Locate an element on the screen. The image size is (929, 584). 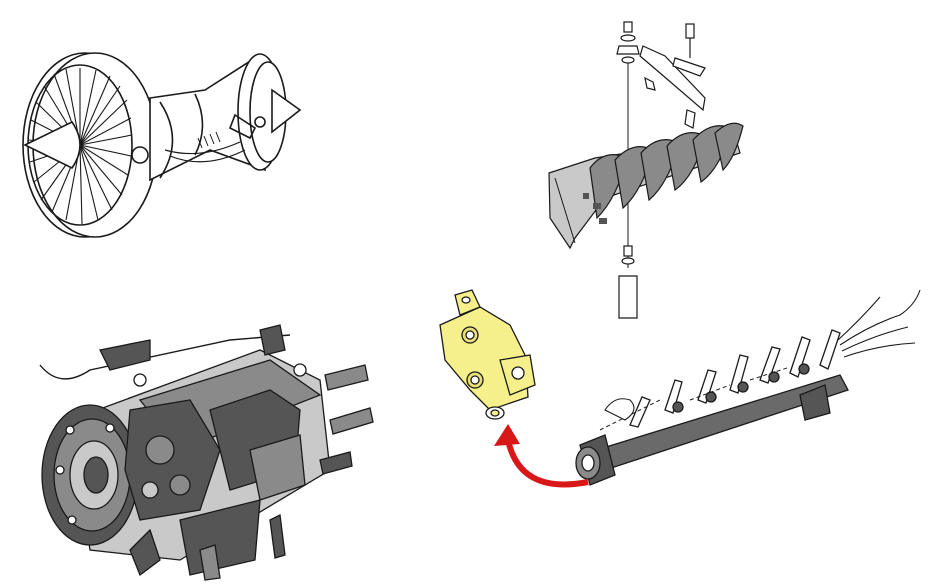
stator-vane-assembly-illustration is located at coordinates (640, 173).